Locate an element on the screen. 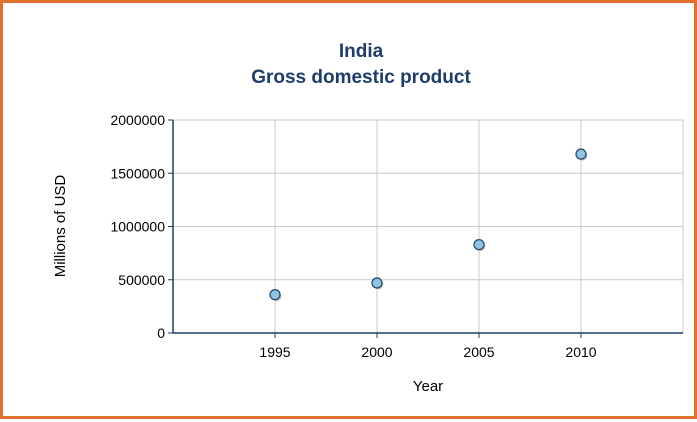 The image size is (697, 422). chart-subtitle: Gross domestic product is located at coordinates (361, 77).